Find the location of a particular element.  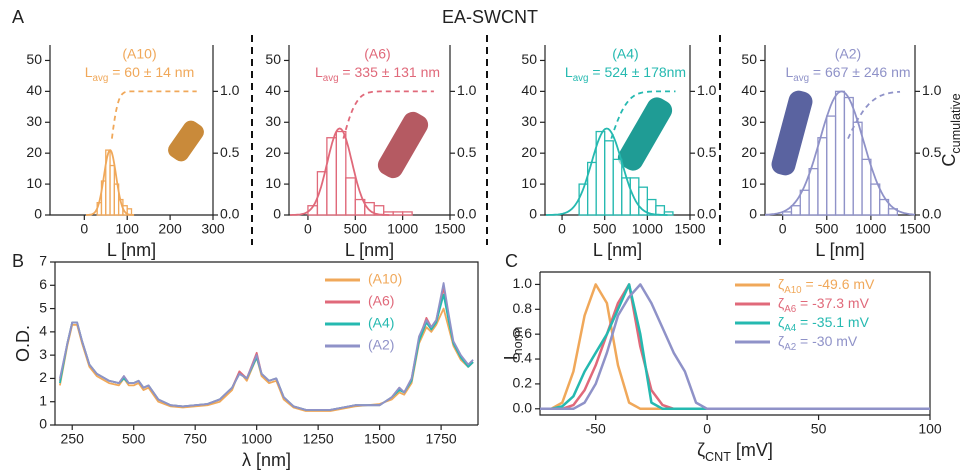

x-tick-label: -50 is located at coordinates (596, 429).